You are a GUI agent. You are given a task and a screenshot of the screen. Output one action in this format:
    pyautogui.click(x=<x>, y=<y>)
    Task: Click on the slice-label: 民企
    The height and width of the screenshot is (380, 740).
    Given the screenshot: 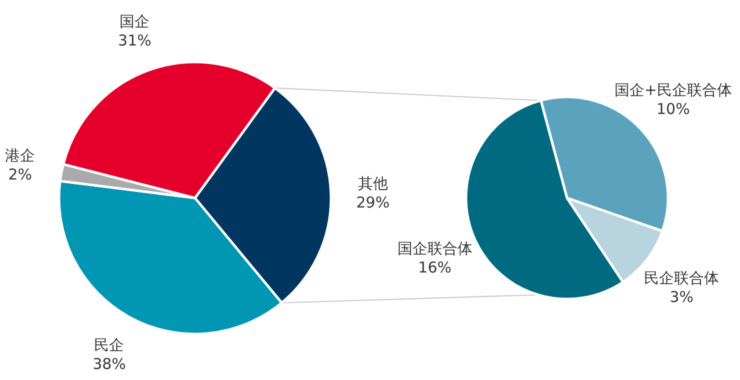 What is the action you would take?
    pyautogui.click(x=109, y=345)
    